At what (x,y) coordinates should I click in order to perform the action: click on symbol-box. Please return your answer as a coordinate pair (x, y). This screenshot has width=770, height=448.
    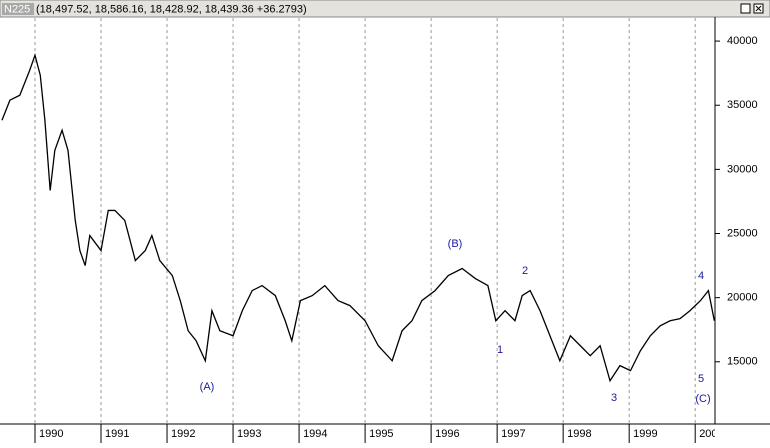
    Looking at the image, I should click on (18, 9).